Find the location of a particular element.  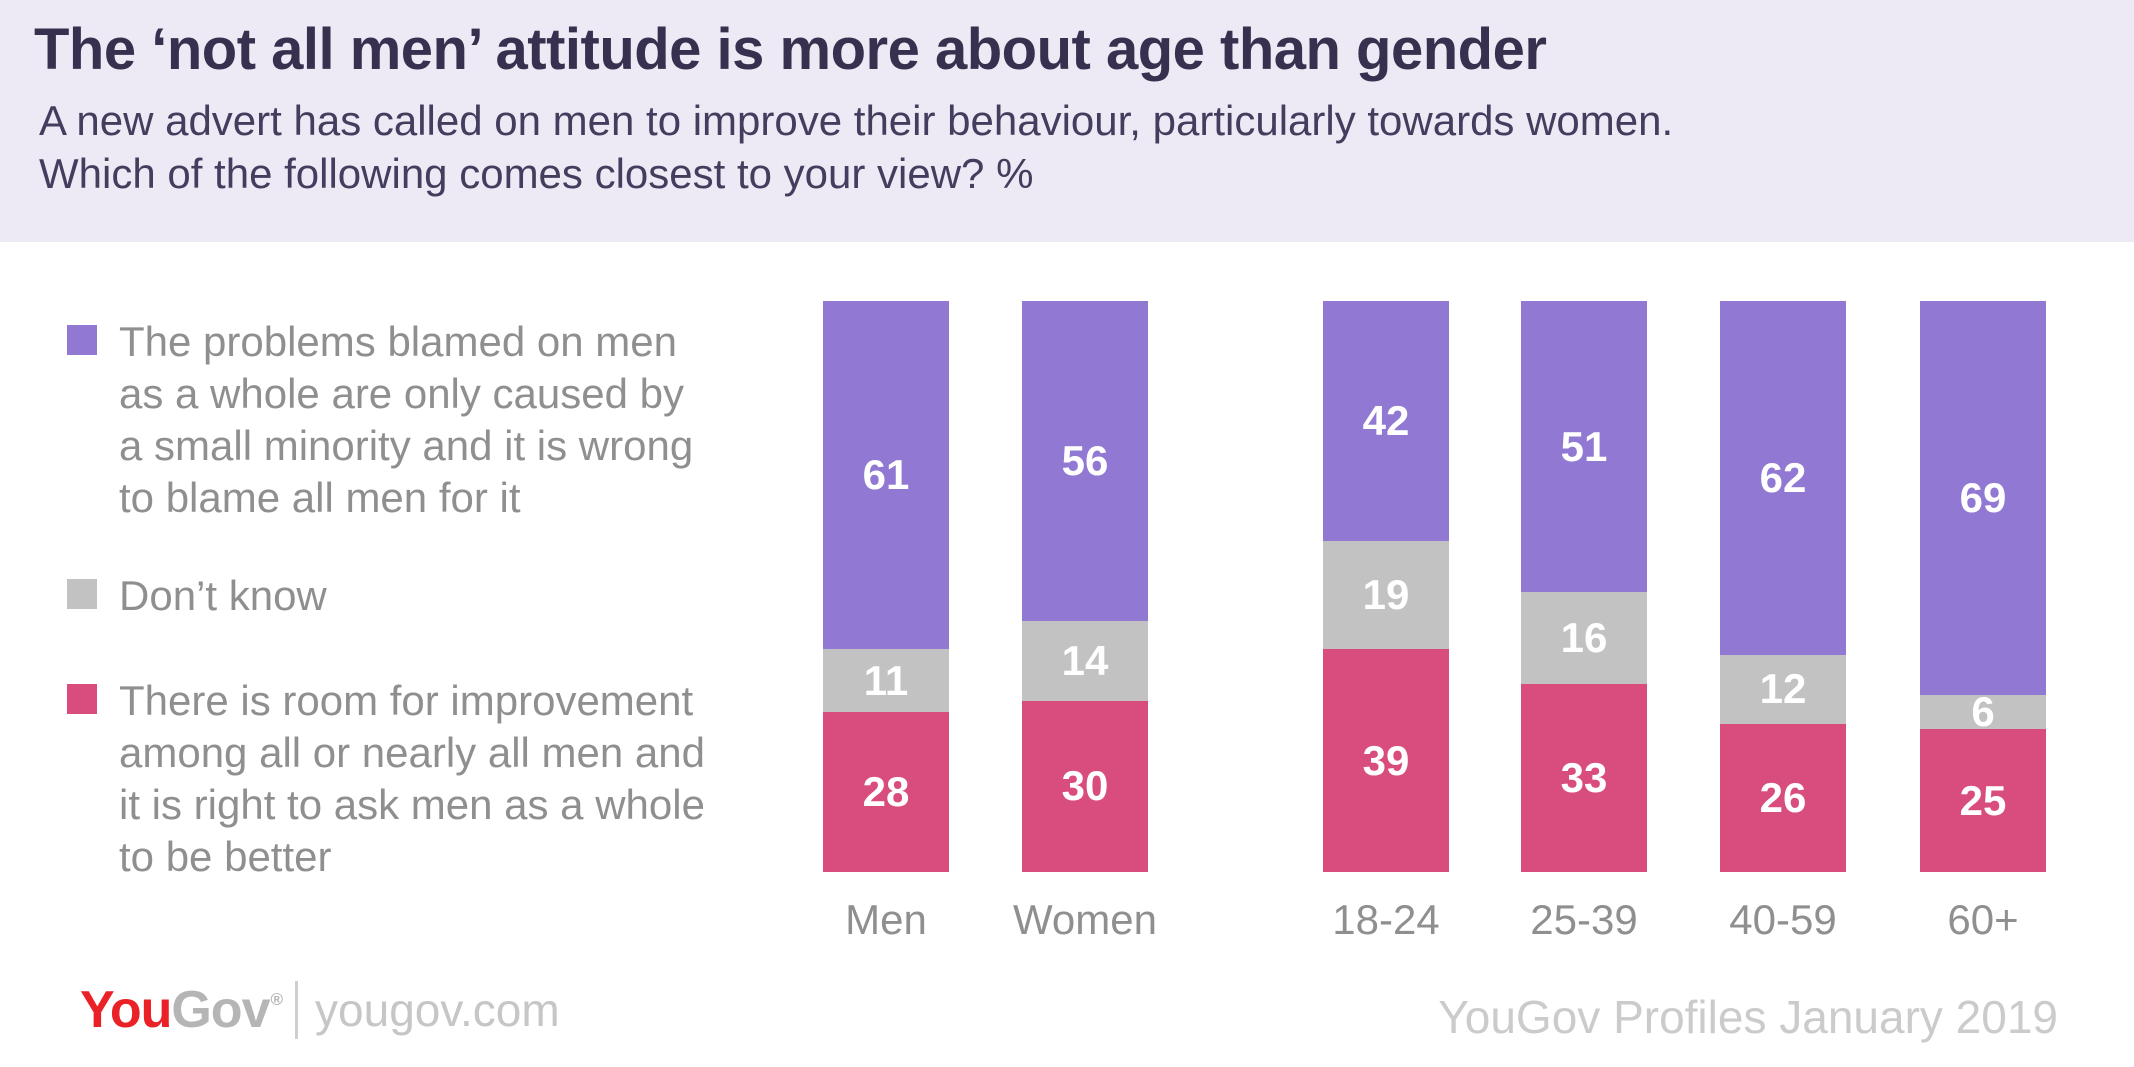

yougov-logo: YouGov® yougov.com is located at coordinates (320, 1010).